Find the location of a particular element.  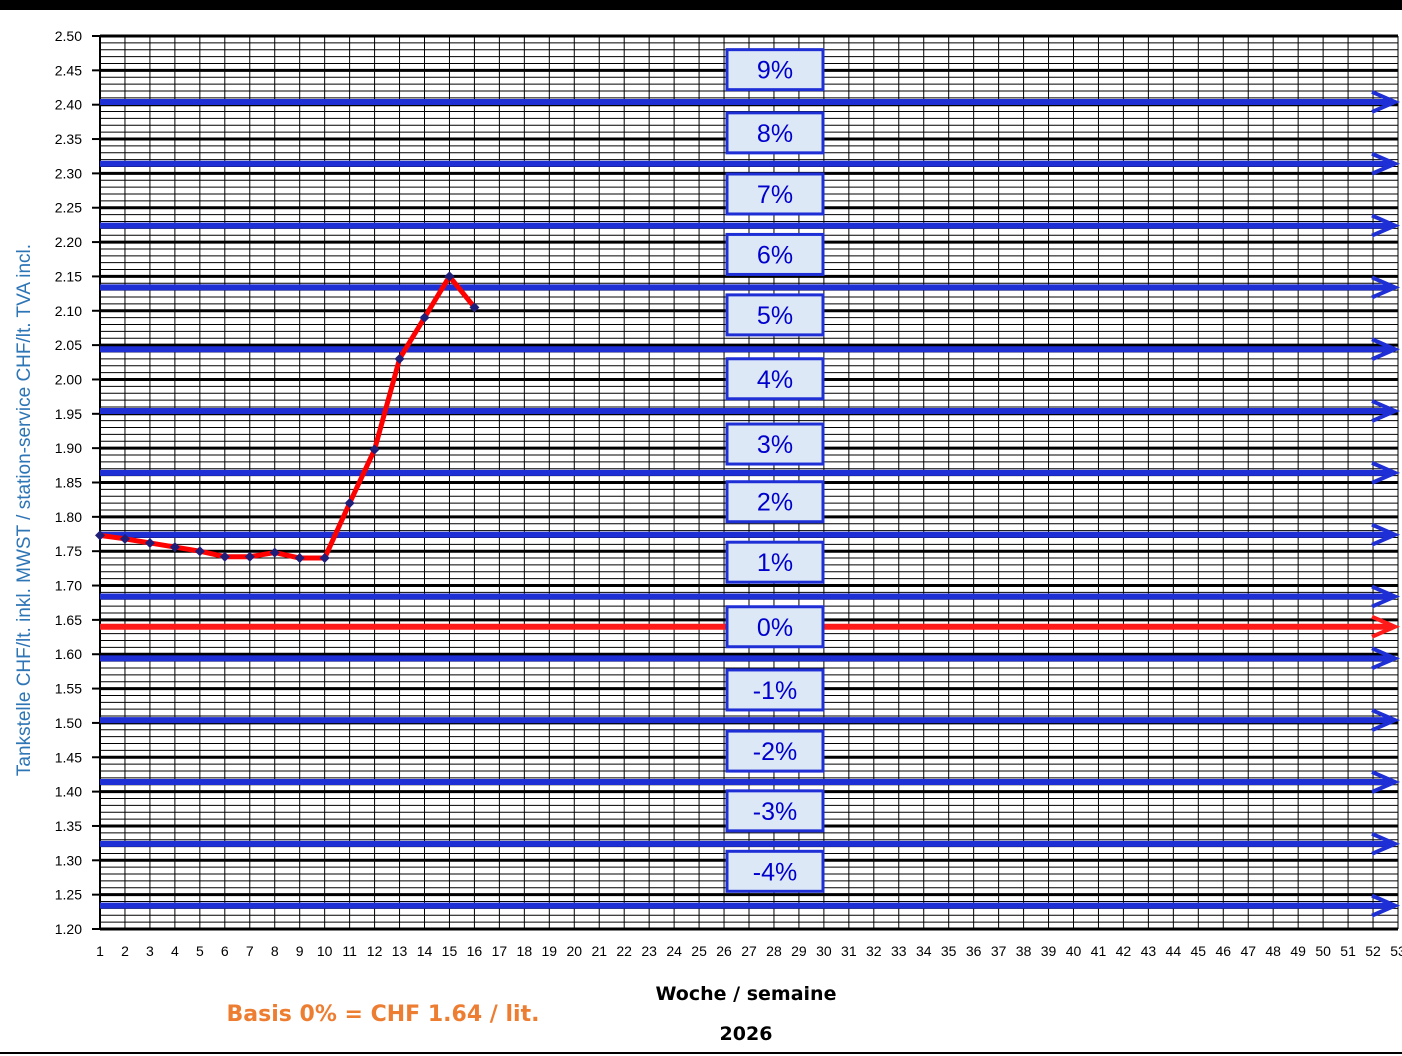

series is located at coordinates (287, 417).